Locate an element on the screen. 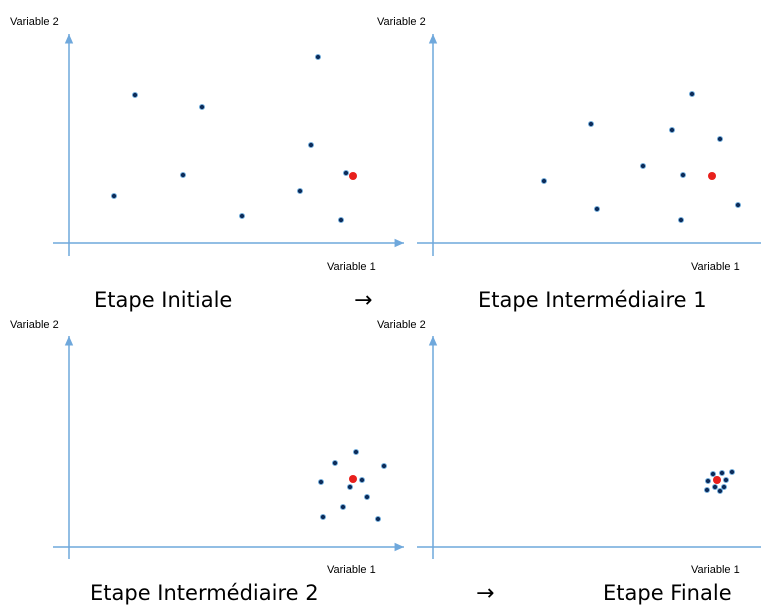 Image resolution: width=761 pixels, height=608 pixels. step-caption: Etape Intermédiaire 1 is located at coordinates (592, 300).